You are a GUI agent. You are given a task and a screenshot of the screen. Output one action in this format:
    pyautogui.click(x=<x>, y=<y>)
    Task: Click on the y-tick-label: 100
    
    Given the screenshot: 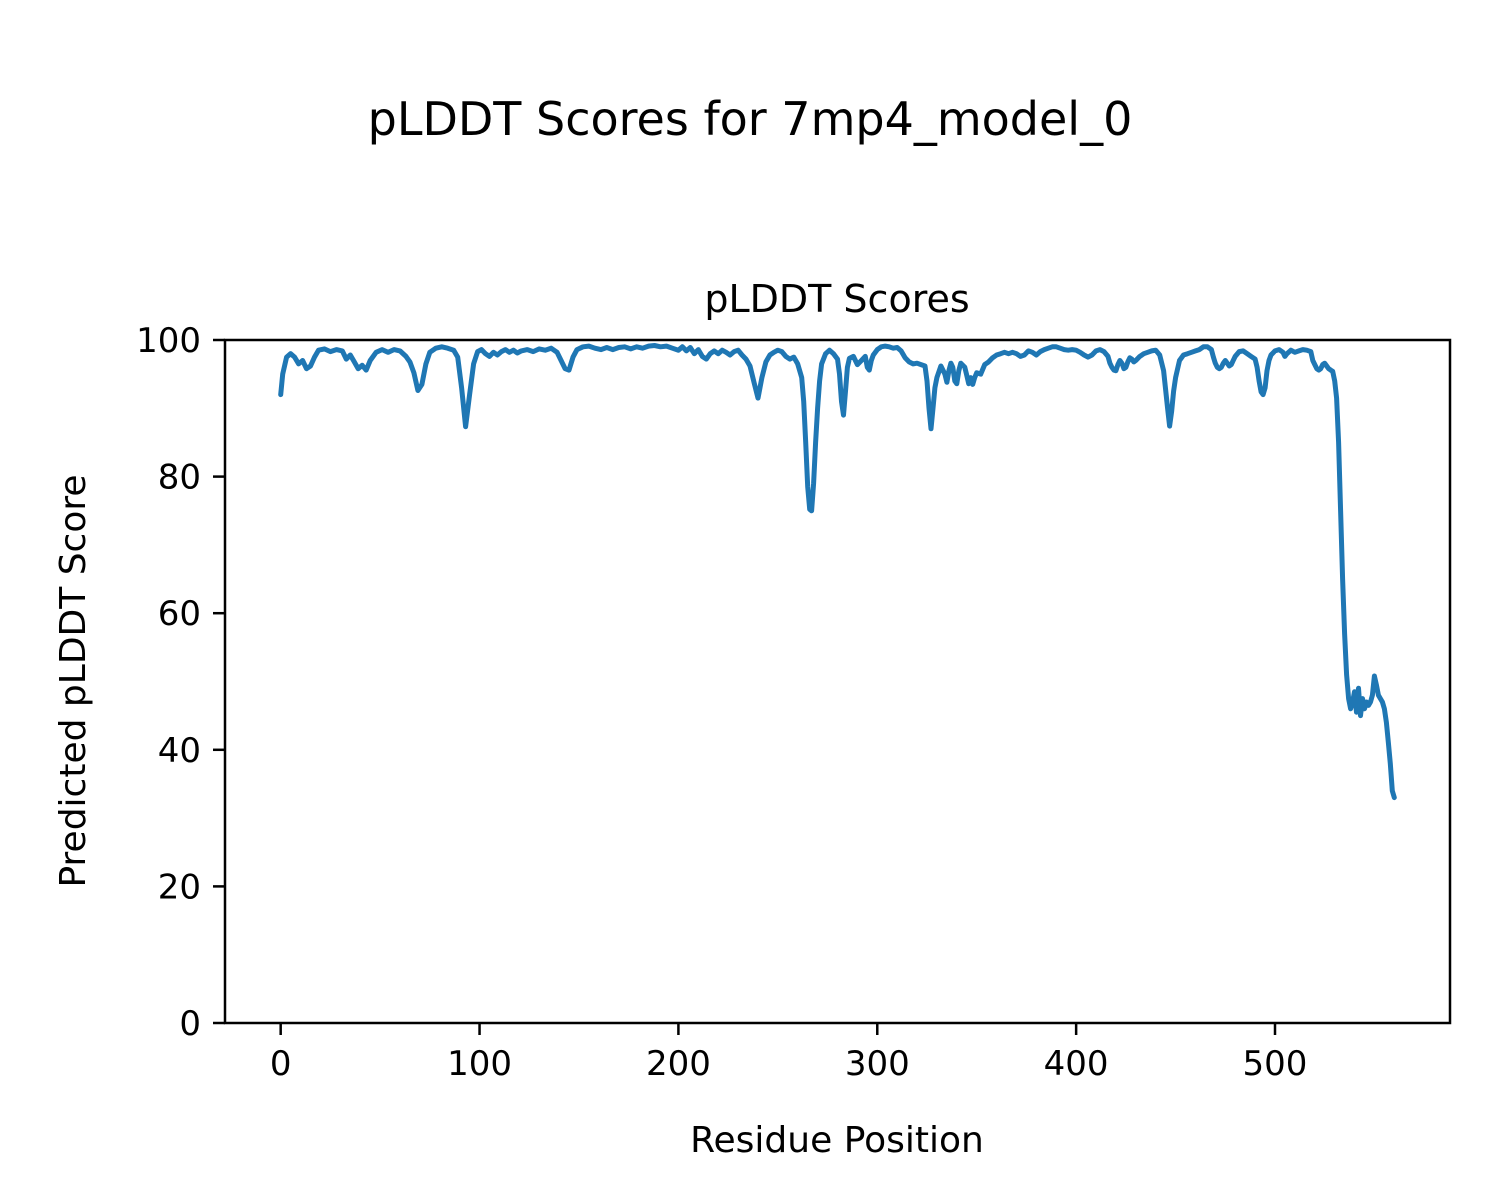 What is the action you would take?
    pyautogui.click(x=168, y=341)
    